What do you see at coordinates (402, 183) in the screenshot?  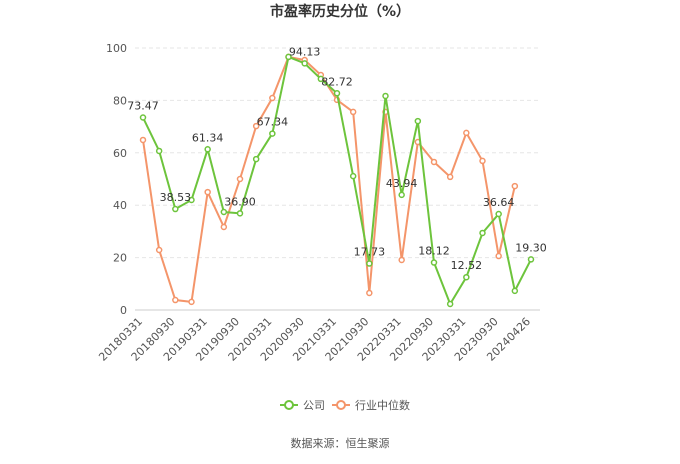 I see `value-label: 43.94` at bounding box center [402, 183].